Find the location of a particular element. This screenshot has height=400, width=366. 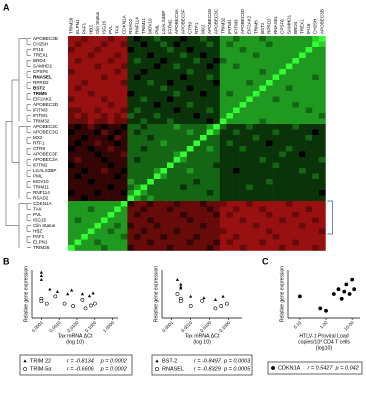

x-tick-label: 1.00 is located at coordinates (324, 325).